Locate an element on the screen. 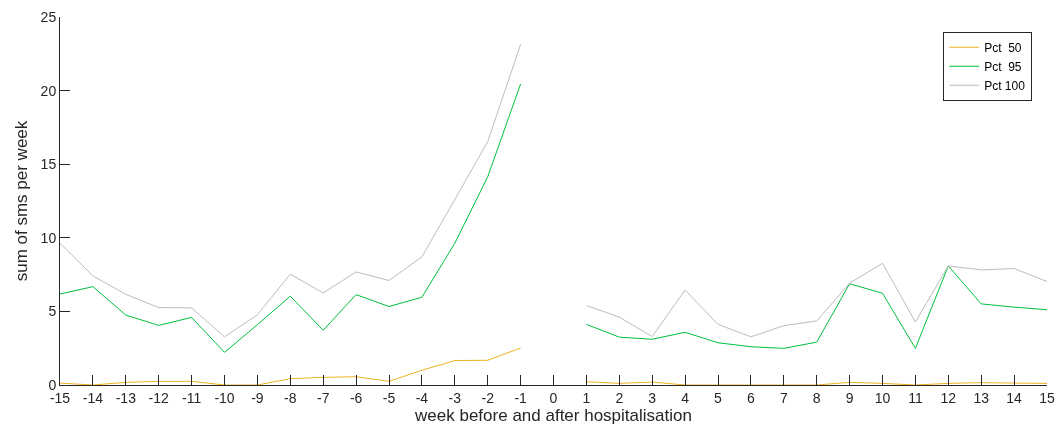  legend-label: Pct 100 is located at coordinates (1005, 85).